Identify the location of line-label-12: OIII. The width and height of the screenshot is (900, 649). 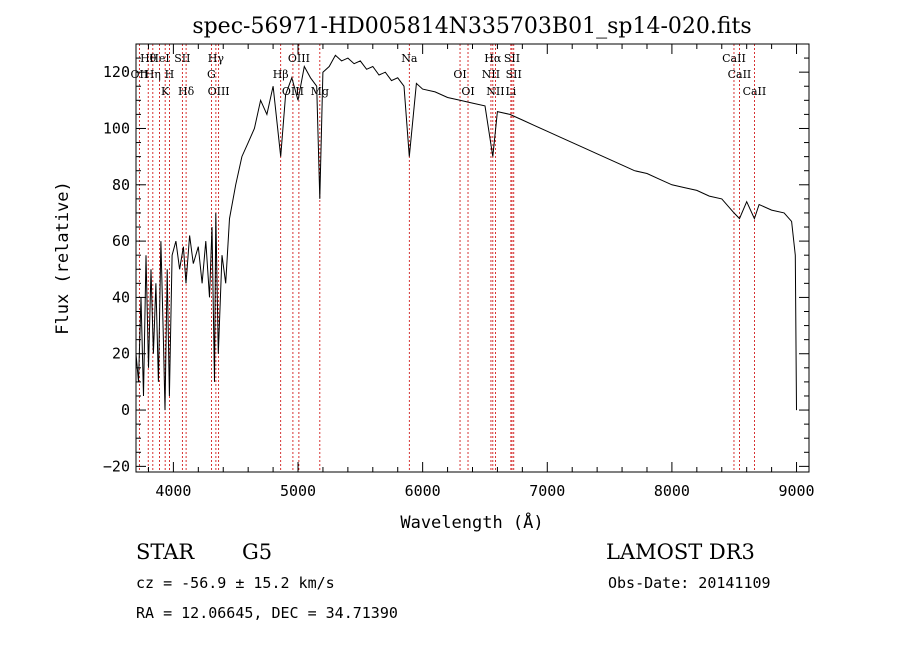
(299, 58).